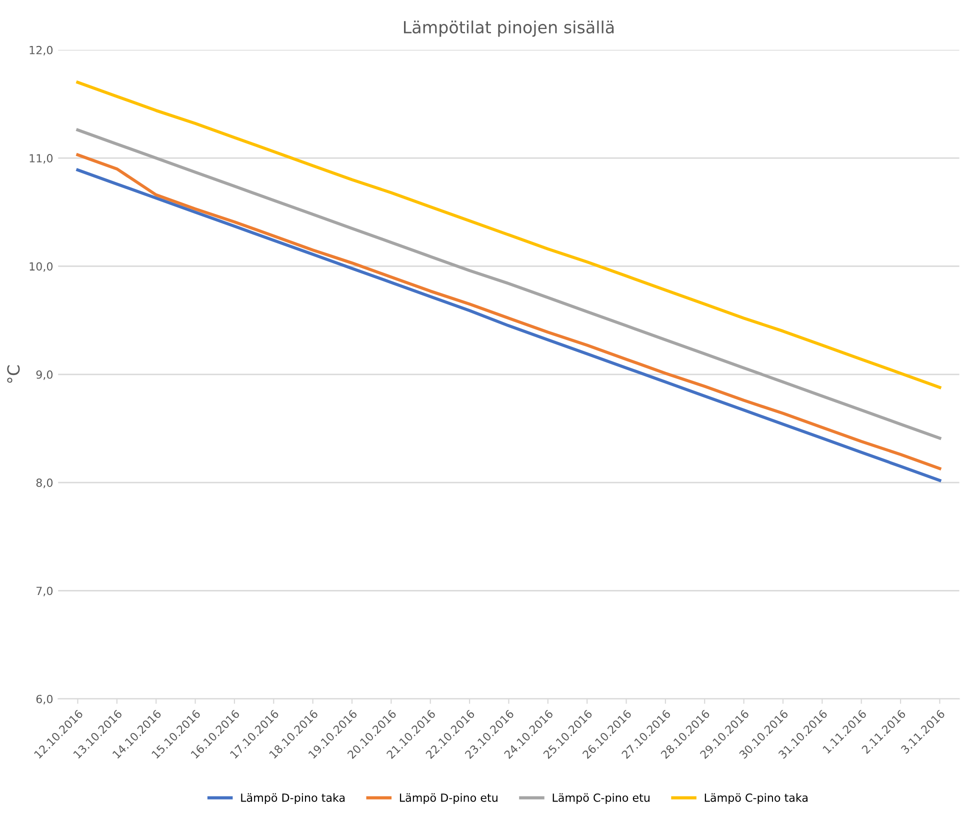  What do you see at coordinates (44, 699) in the screenshot?
I see `y-tick-label: 6,0` at bounding box center [44, 699].